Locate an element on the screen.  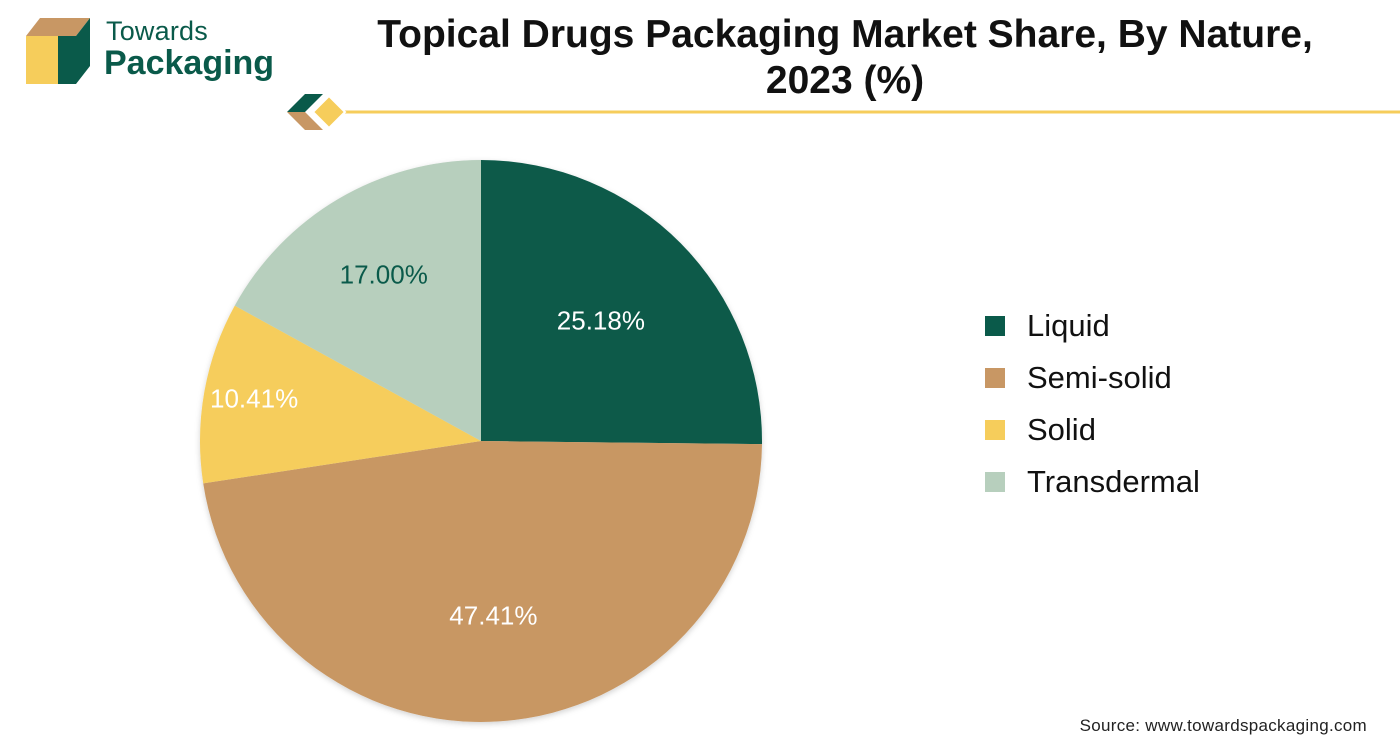
chart-legend: Liquid Semi-solid Solid Transdermal is located at coordinates (1092, 404).